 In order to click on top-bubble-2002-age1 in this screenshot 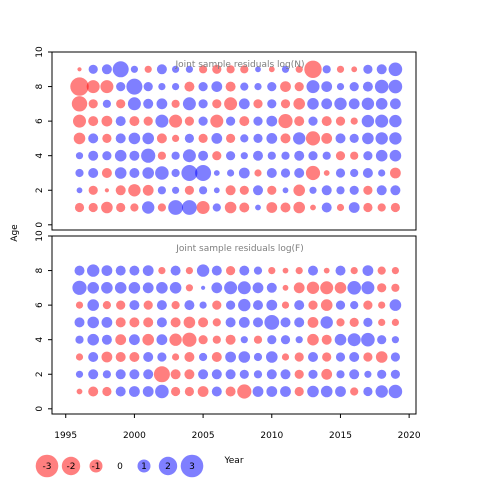, I will do `click(161, 207)`.